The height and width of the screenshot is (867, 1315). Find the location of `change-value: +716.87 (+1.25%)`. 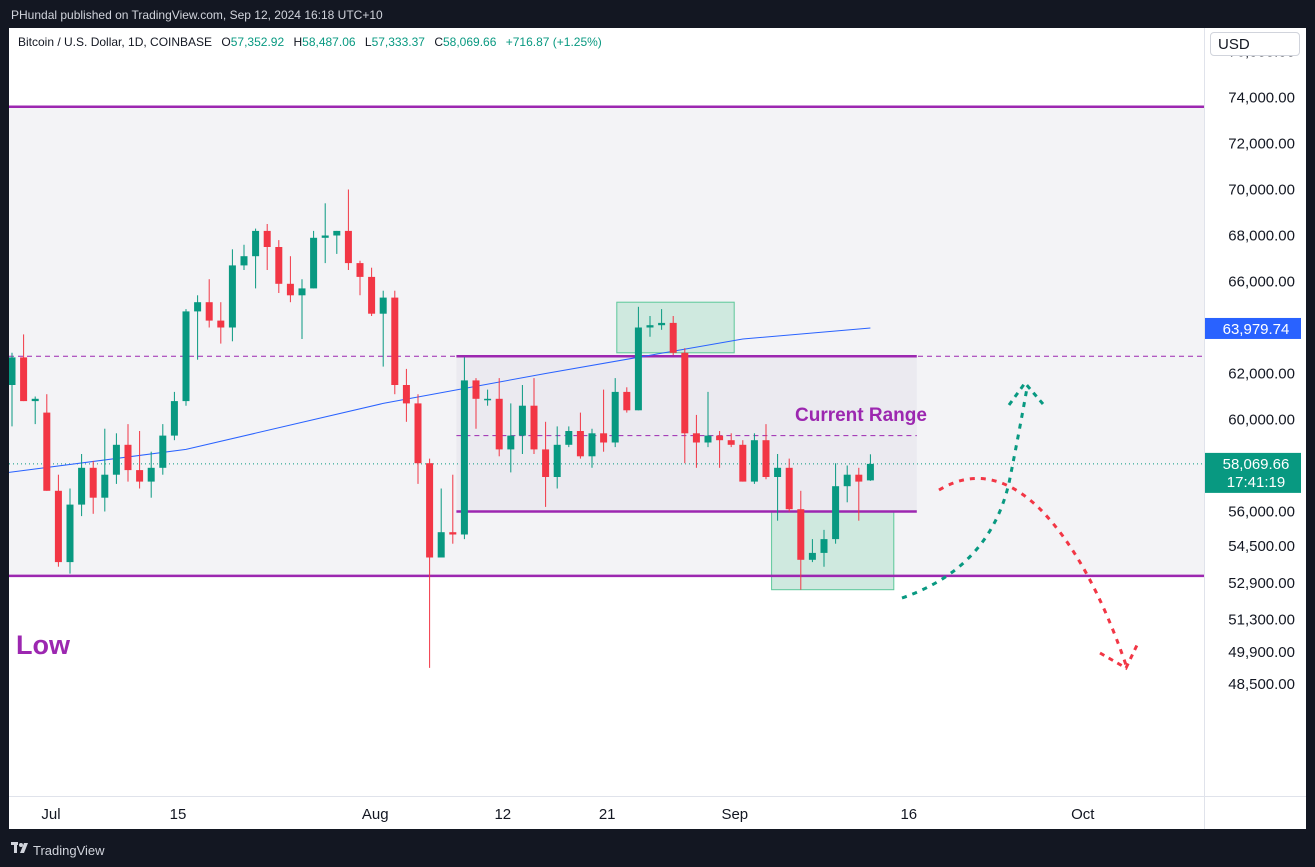

change-value: +716.87 (+1.25%) is located at coordinates (553, 42).